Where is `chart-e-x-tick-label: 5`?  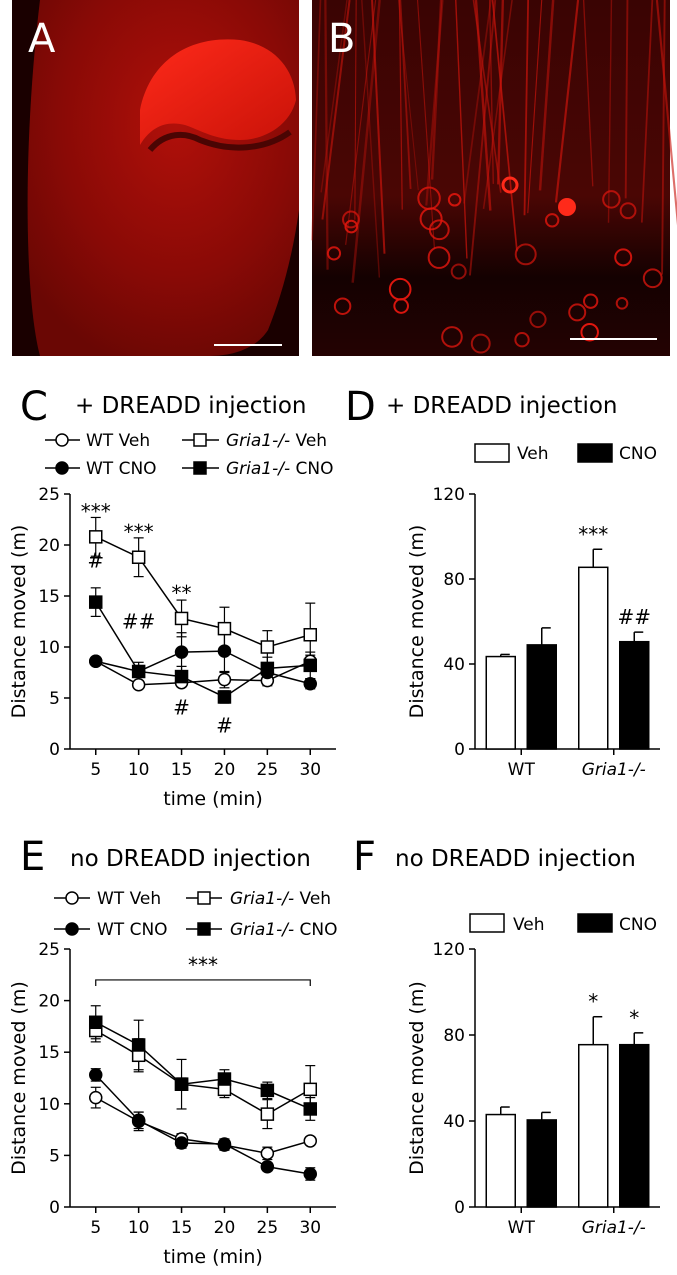
chart-e-x-tick-label: 5 is located at coordinates (95, 1228).